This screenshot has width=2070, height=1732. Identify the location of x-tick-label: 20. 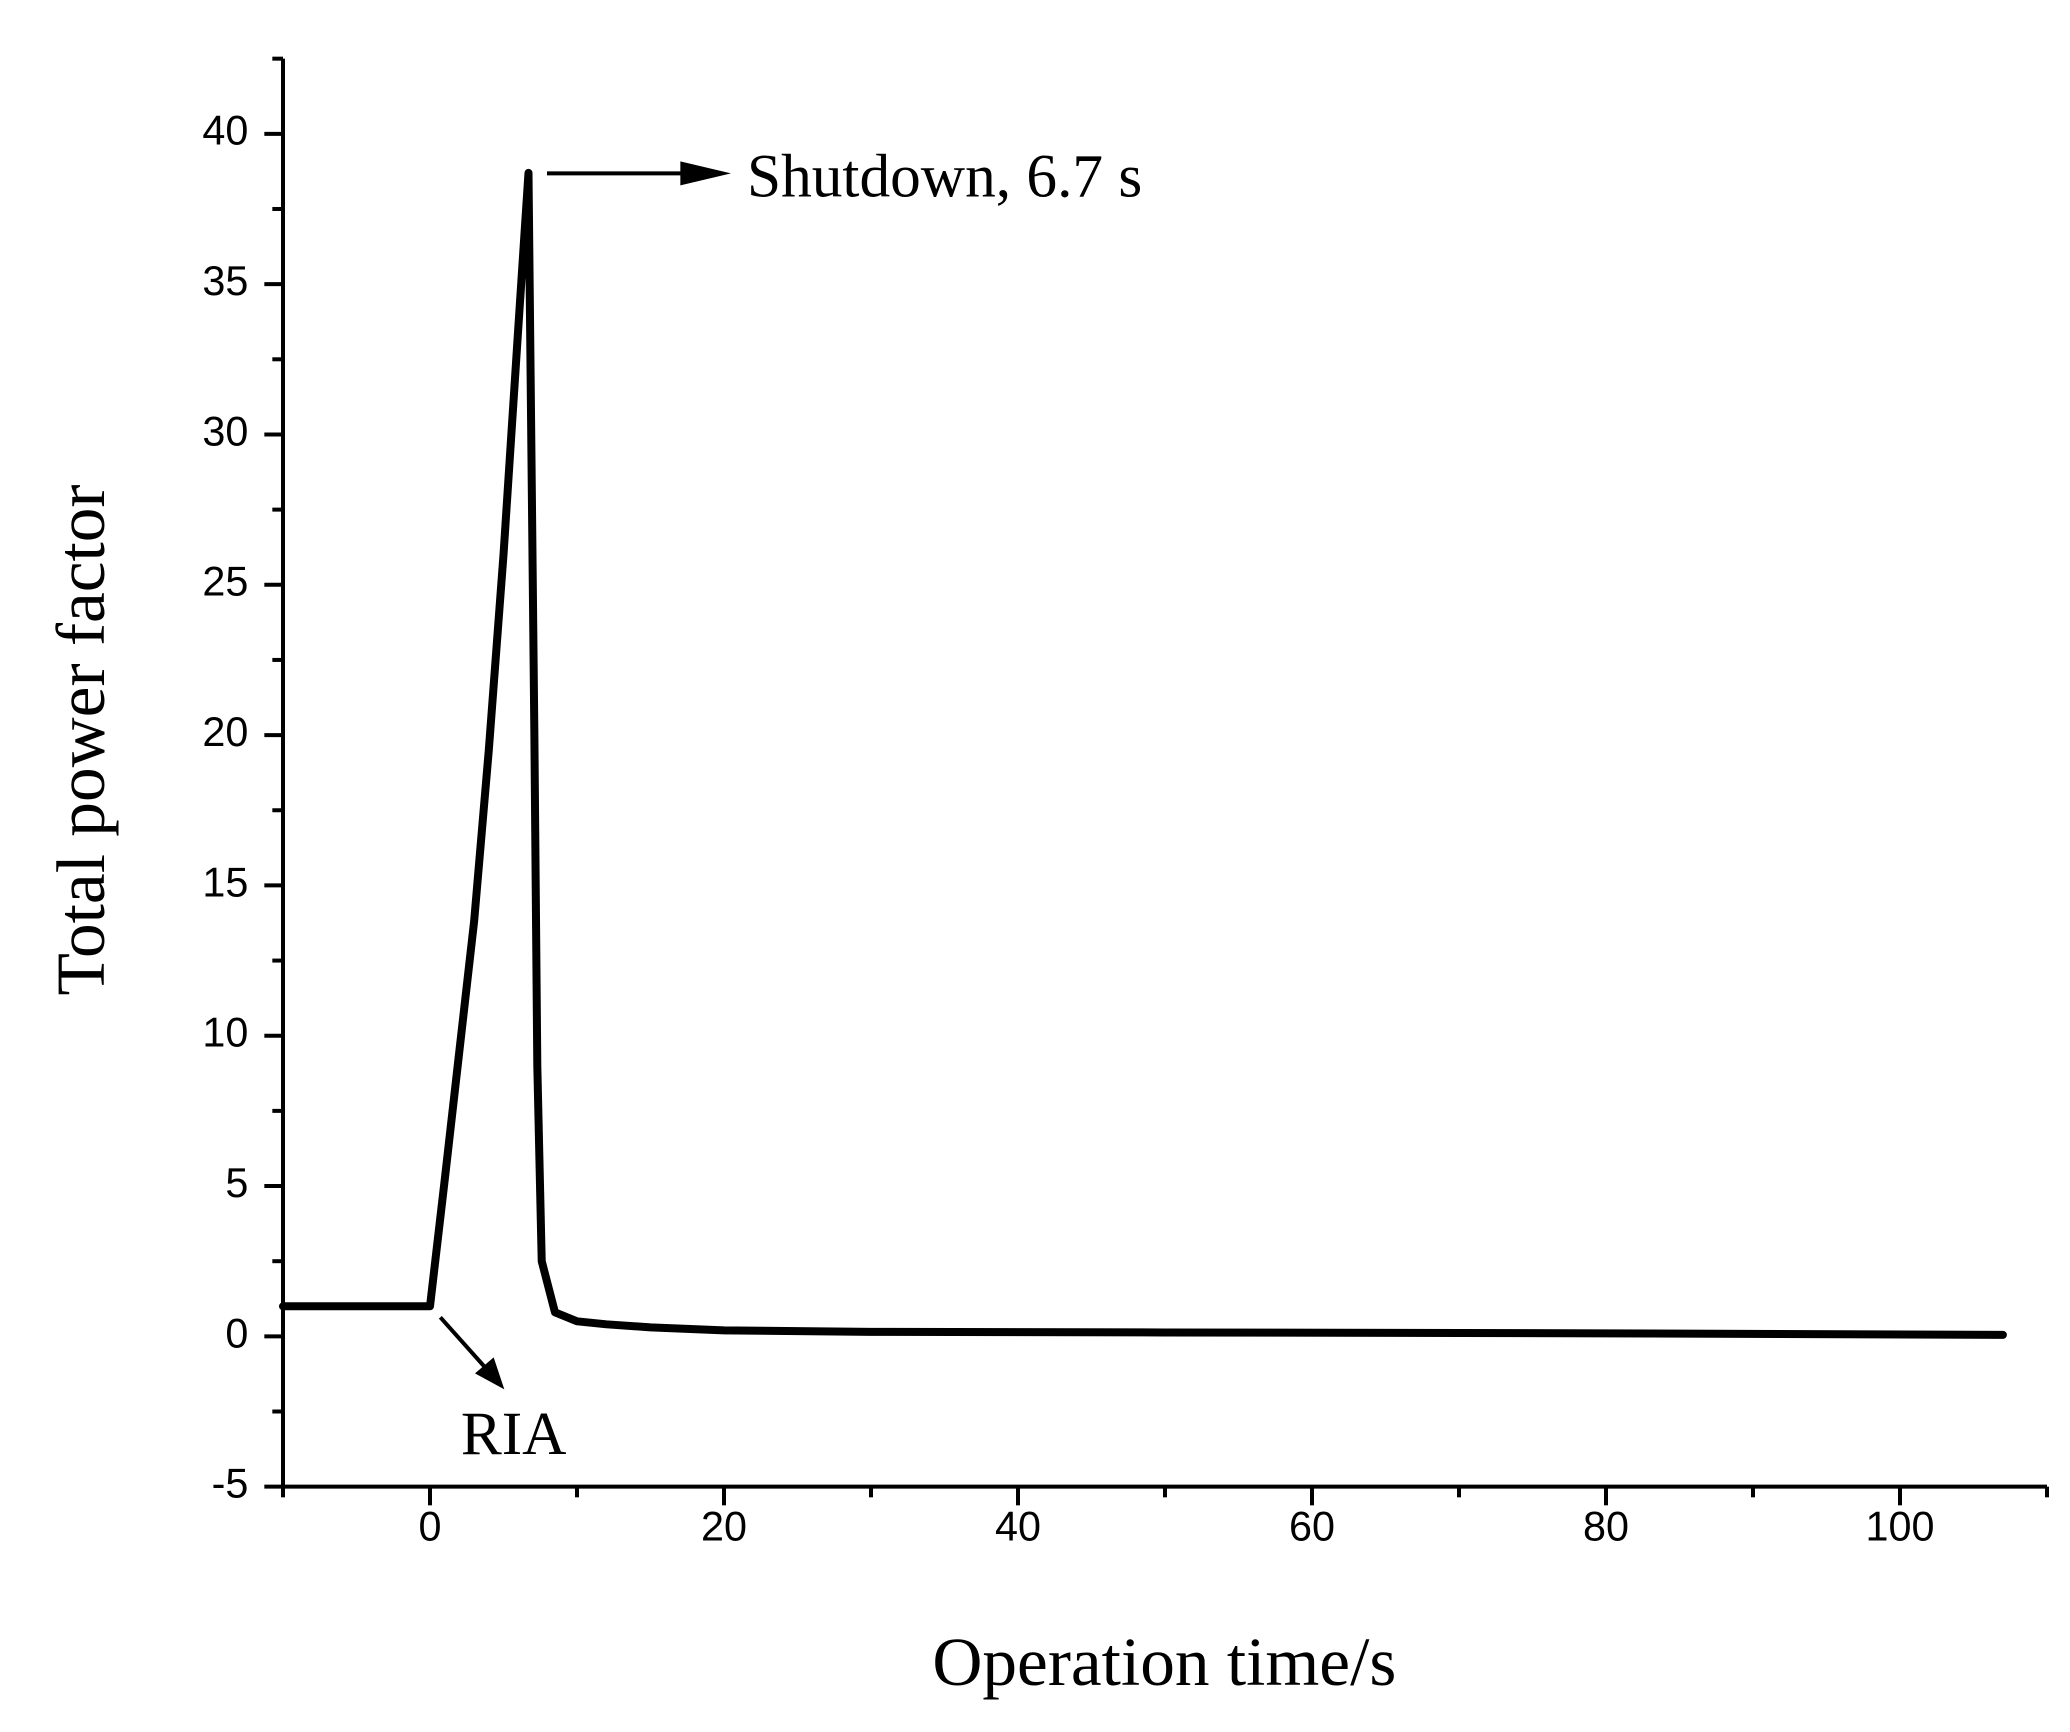
(724, 1526).